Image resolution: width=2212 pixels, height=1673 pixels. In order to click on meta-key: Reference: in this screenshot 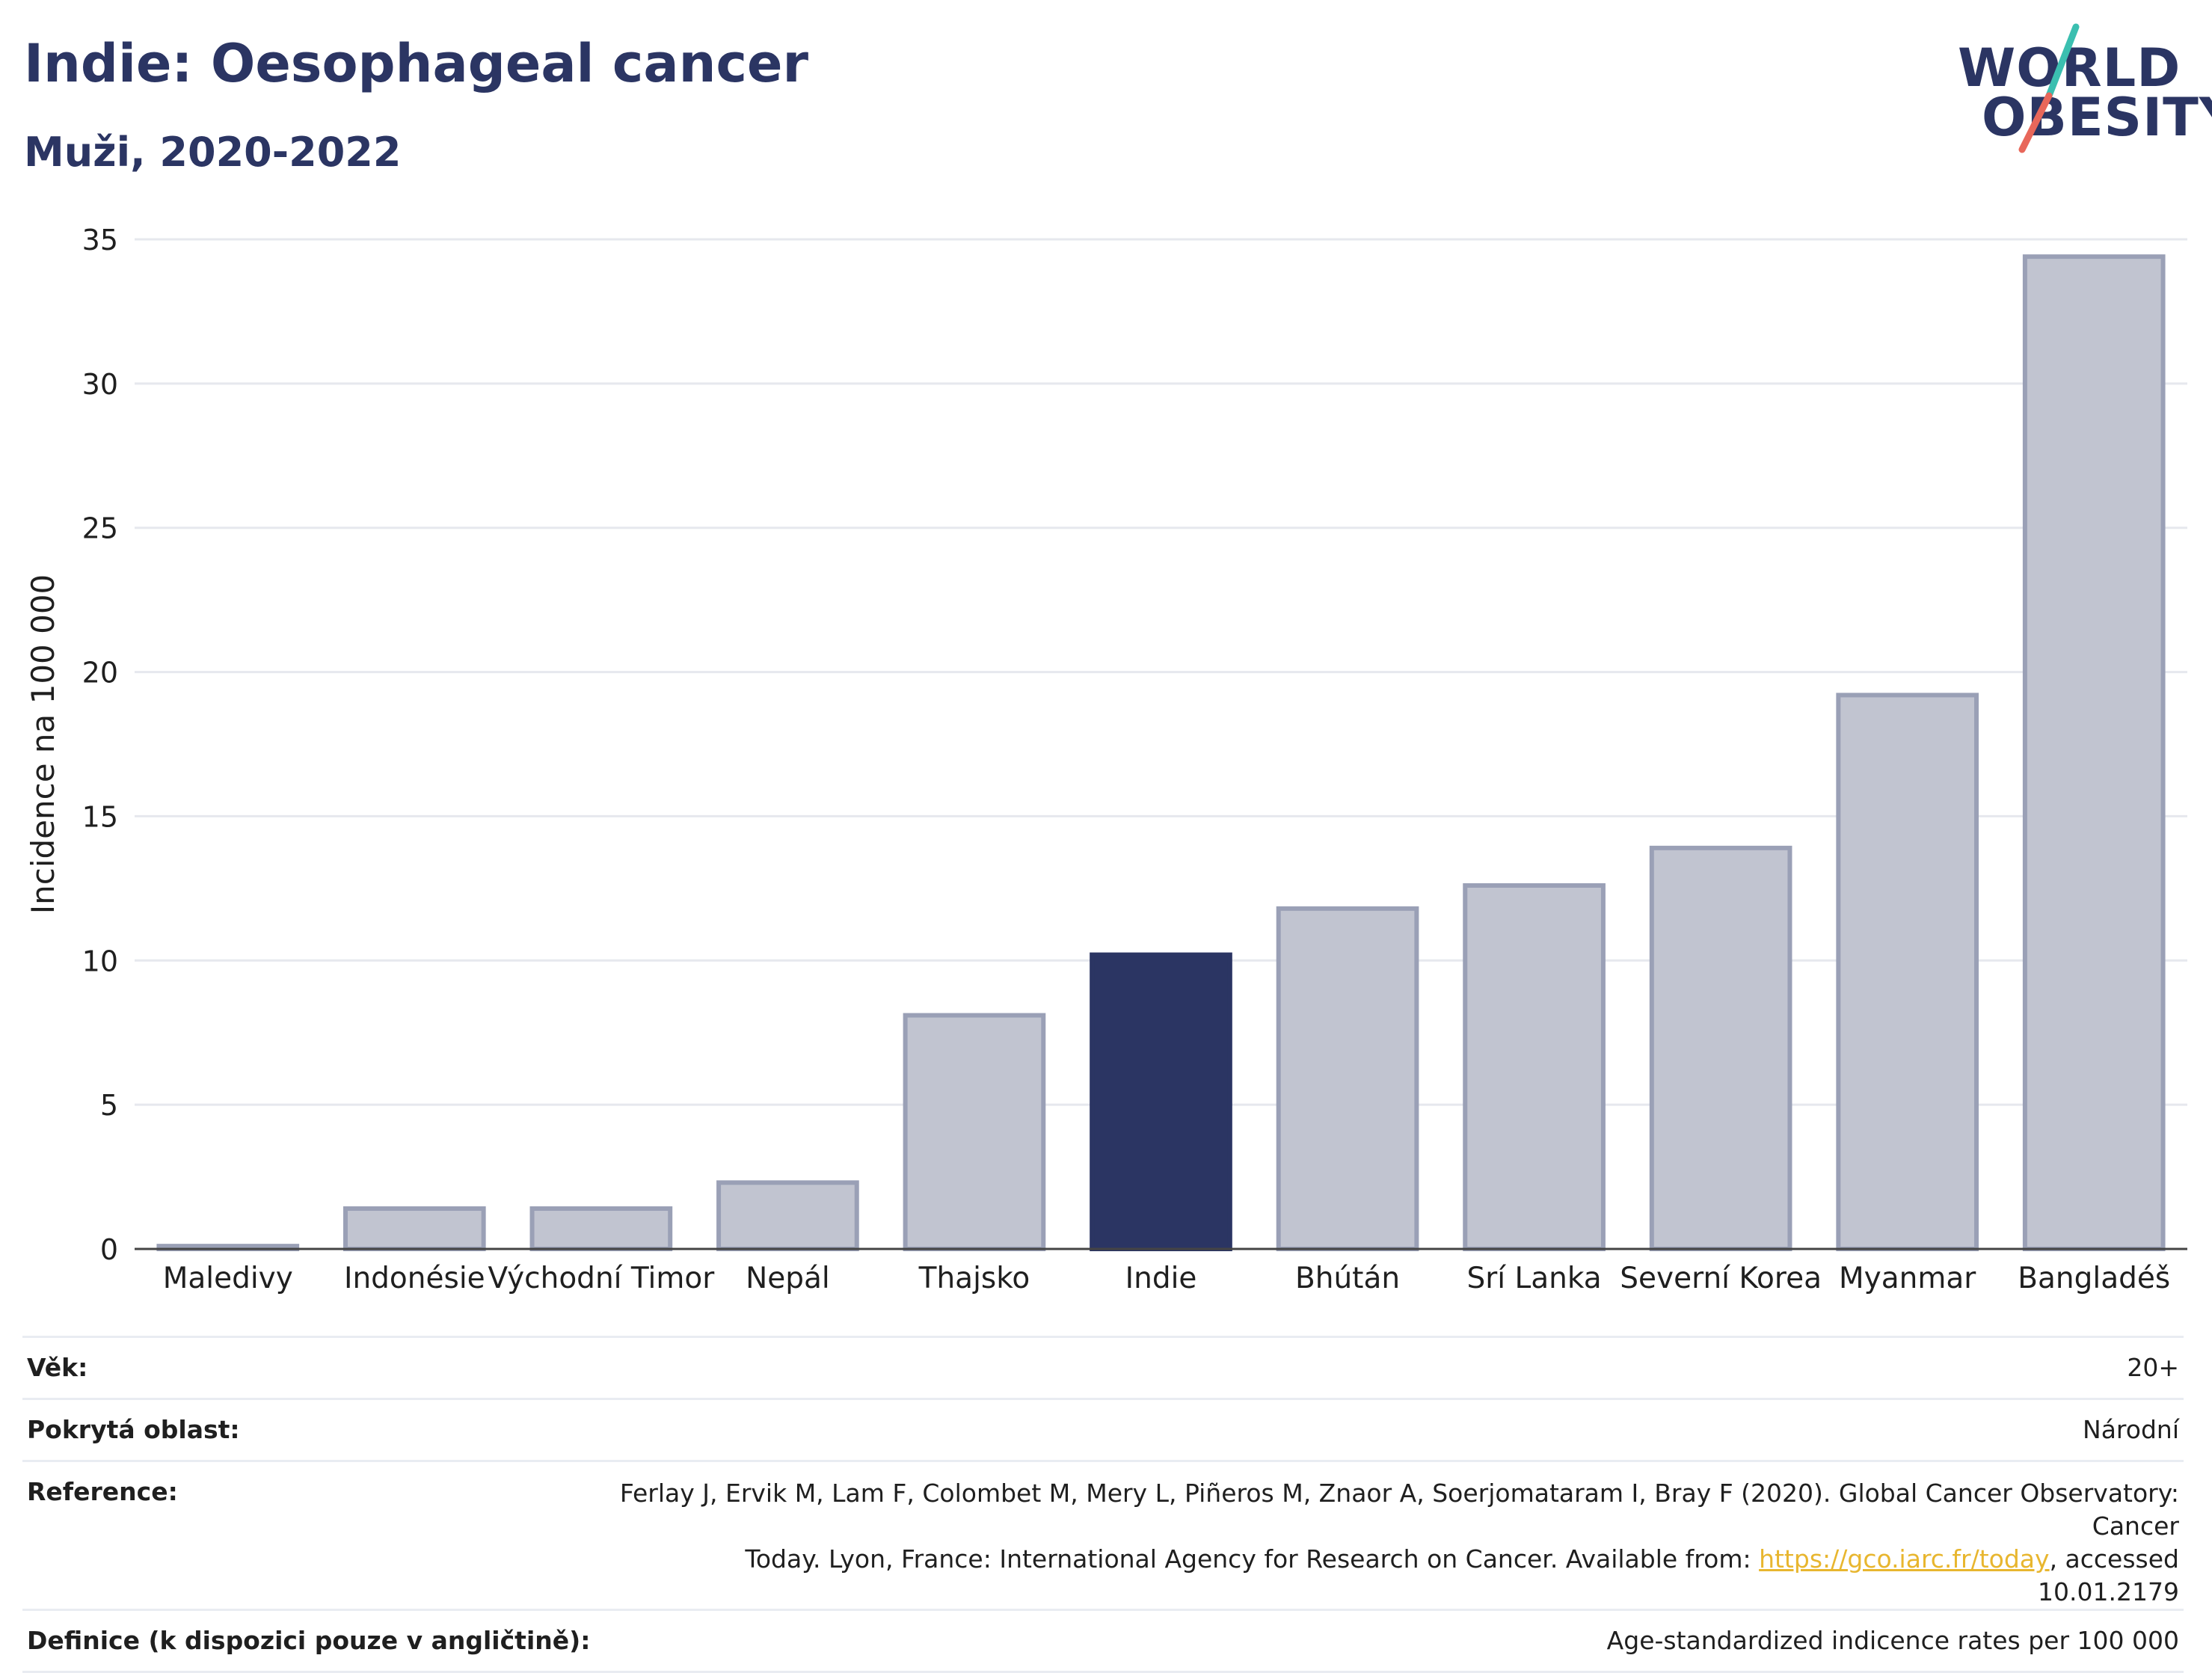, I will do `click(308, 1535)`.